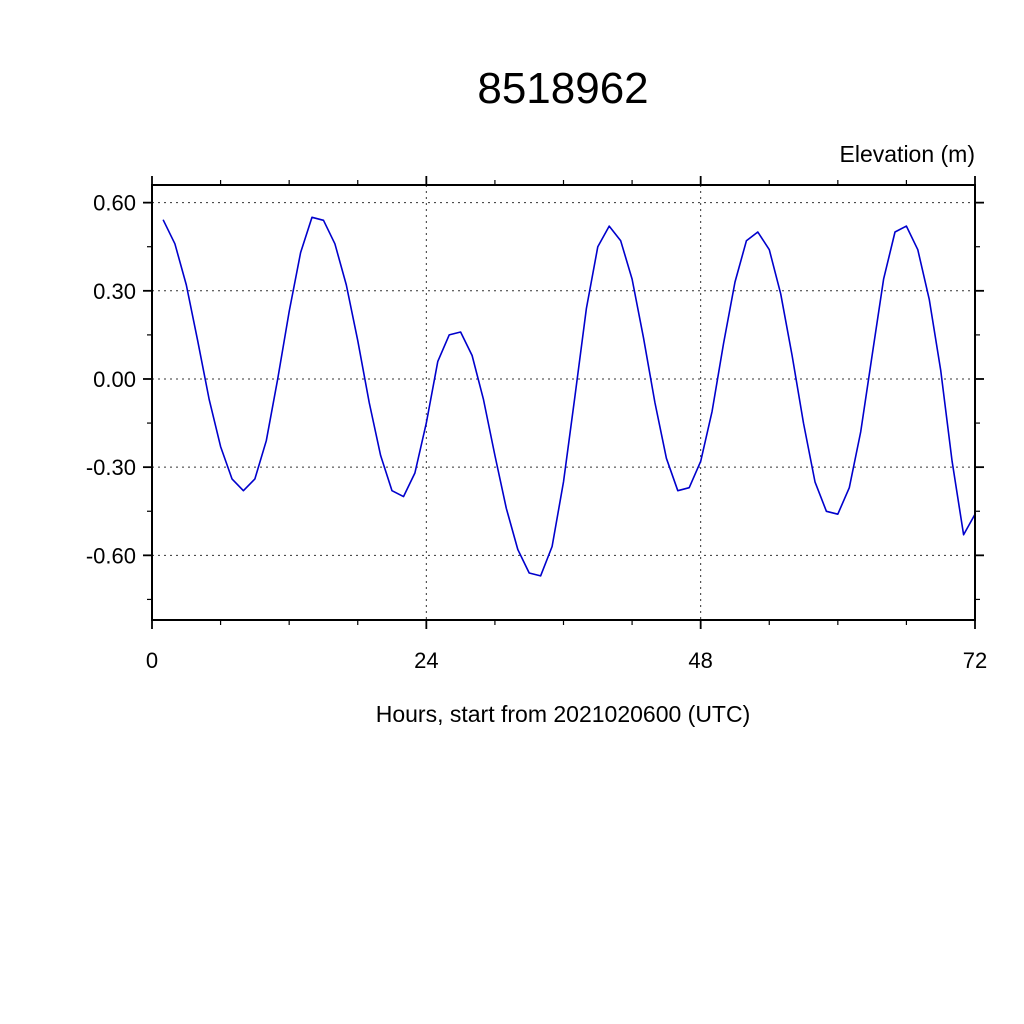 This screenshot has width=1024, height=1024. I want to click on y-tick-label: 0.30, so click(114, 291).